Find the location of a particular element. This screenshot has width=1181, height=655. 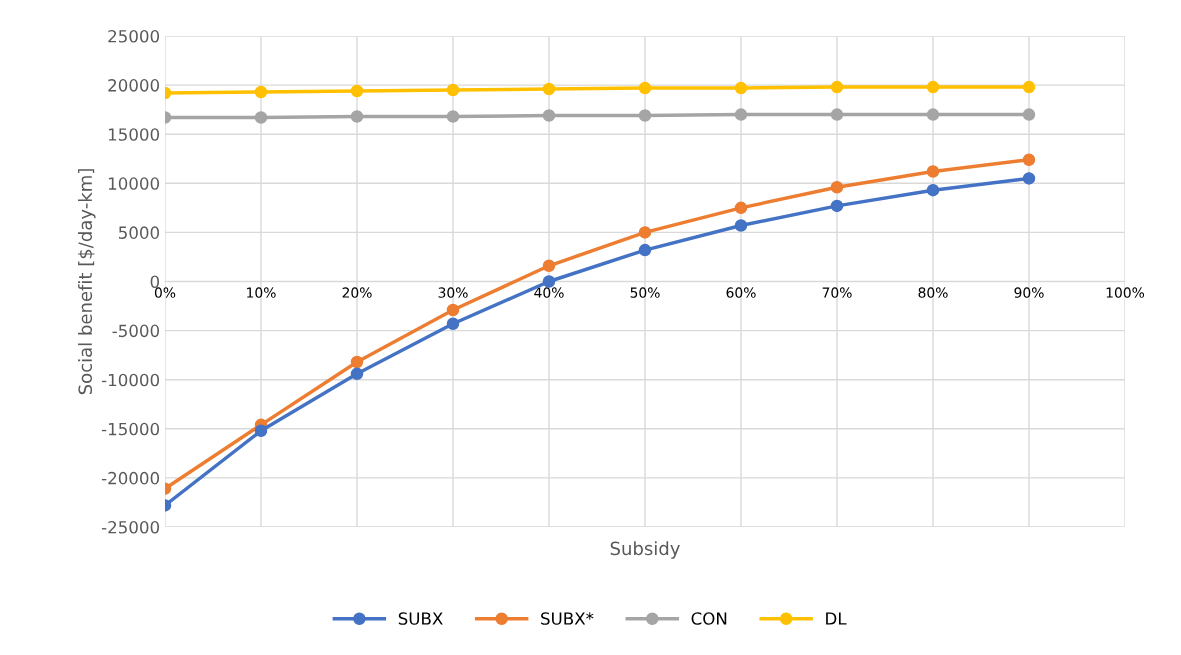

y-tick-label: 15000 is located at coordinates (134, 134).